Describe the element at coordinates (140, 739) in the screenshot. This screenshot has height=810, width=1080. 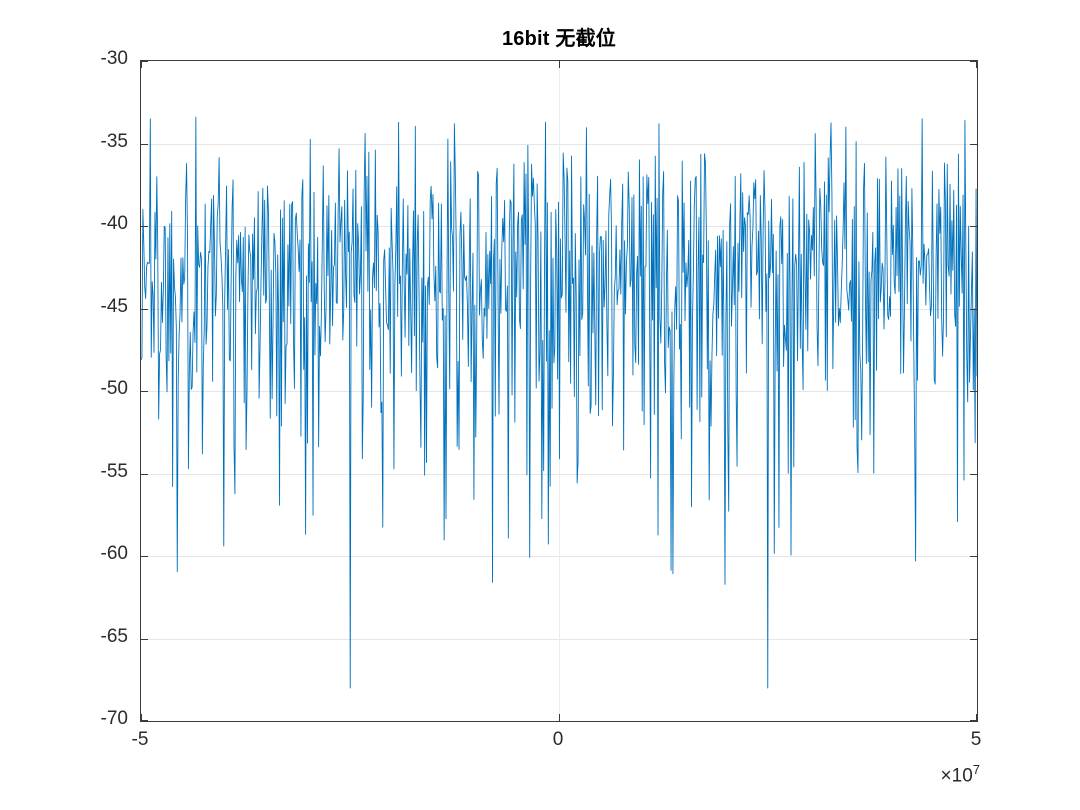
I see `x-tick-label: -5` at that location.